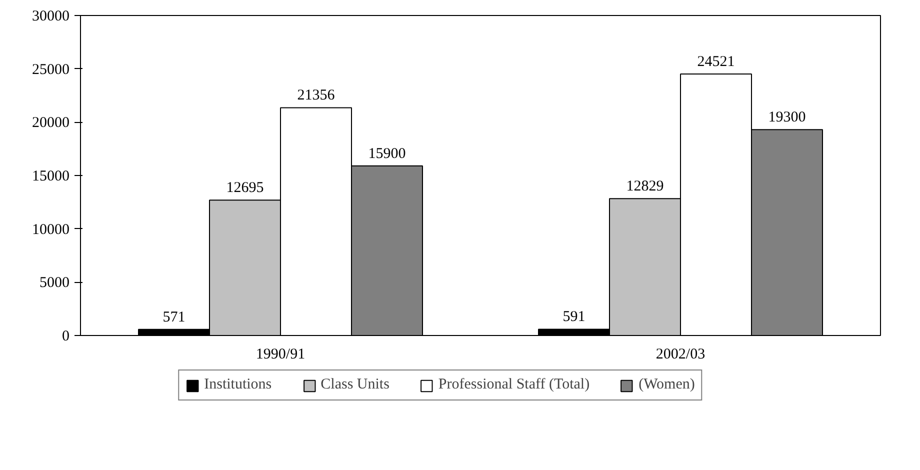 The image size is (920, 470). What do you see at coordinates (514, 385) in the screenshot?
I see `legend-label: Professional Staff (Total)` at bounding box center [514, 385].